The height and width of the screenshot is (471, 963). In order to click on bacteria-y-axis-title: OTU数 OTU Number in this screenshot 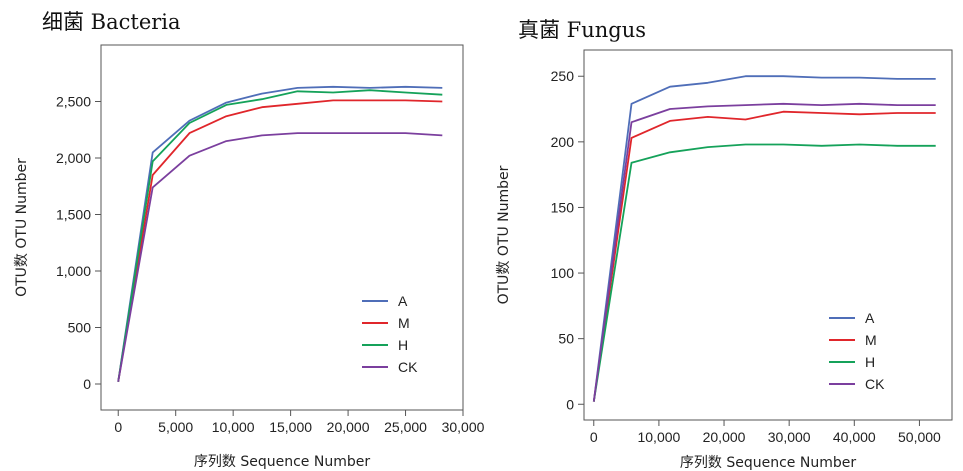, I will do `click(22, 227)`.